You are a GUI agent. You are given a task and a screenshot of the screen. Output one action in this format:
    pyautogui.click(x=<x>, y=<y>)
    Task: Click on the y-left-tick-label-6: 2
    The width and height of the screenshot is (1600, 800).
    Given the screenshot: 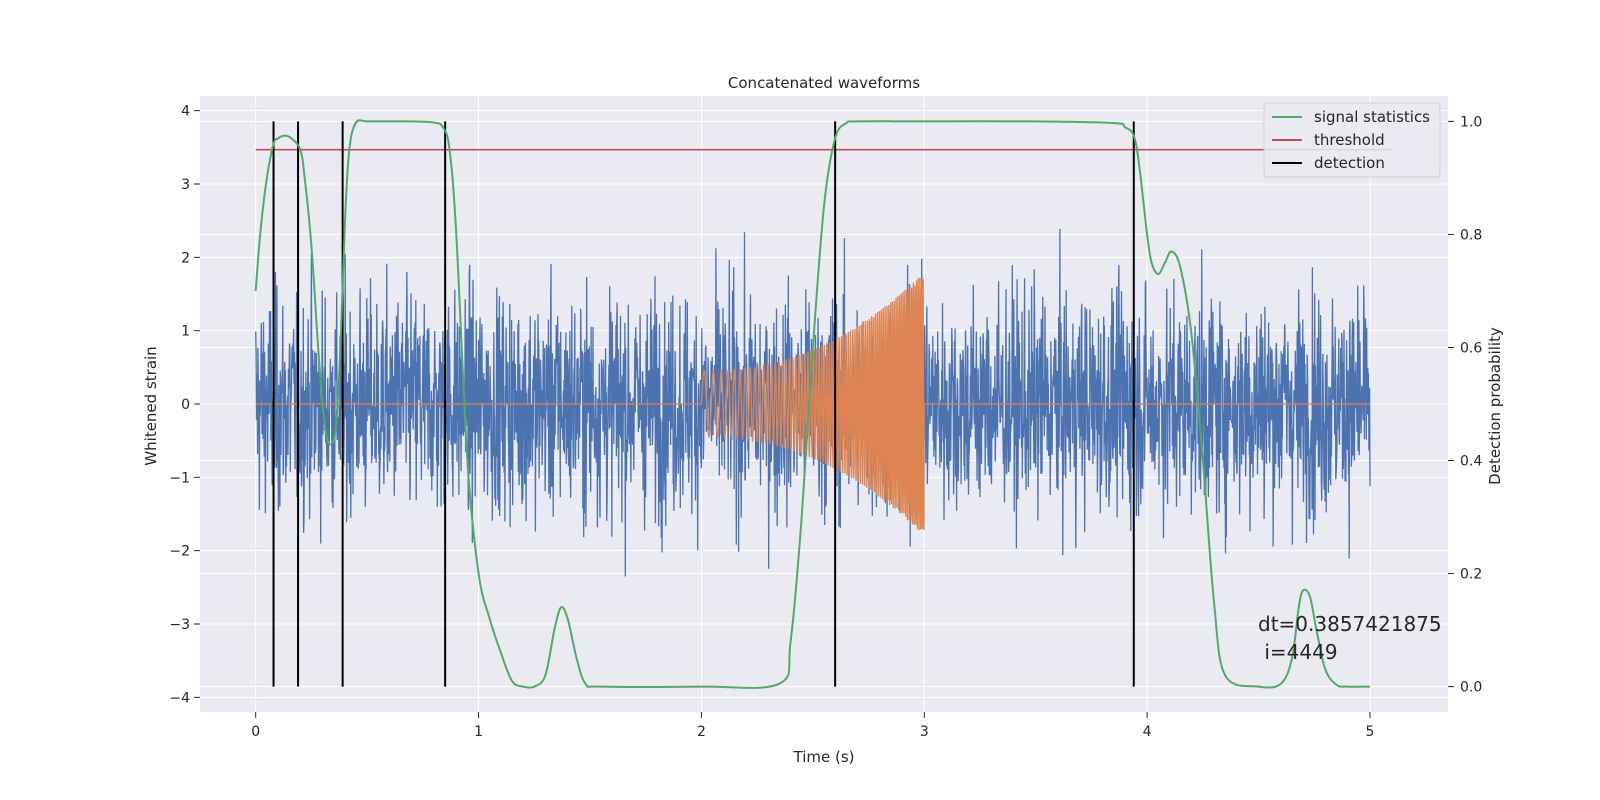 What is the action you would take?
    pyautogui.click(x=185, y=258)
    